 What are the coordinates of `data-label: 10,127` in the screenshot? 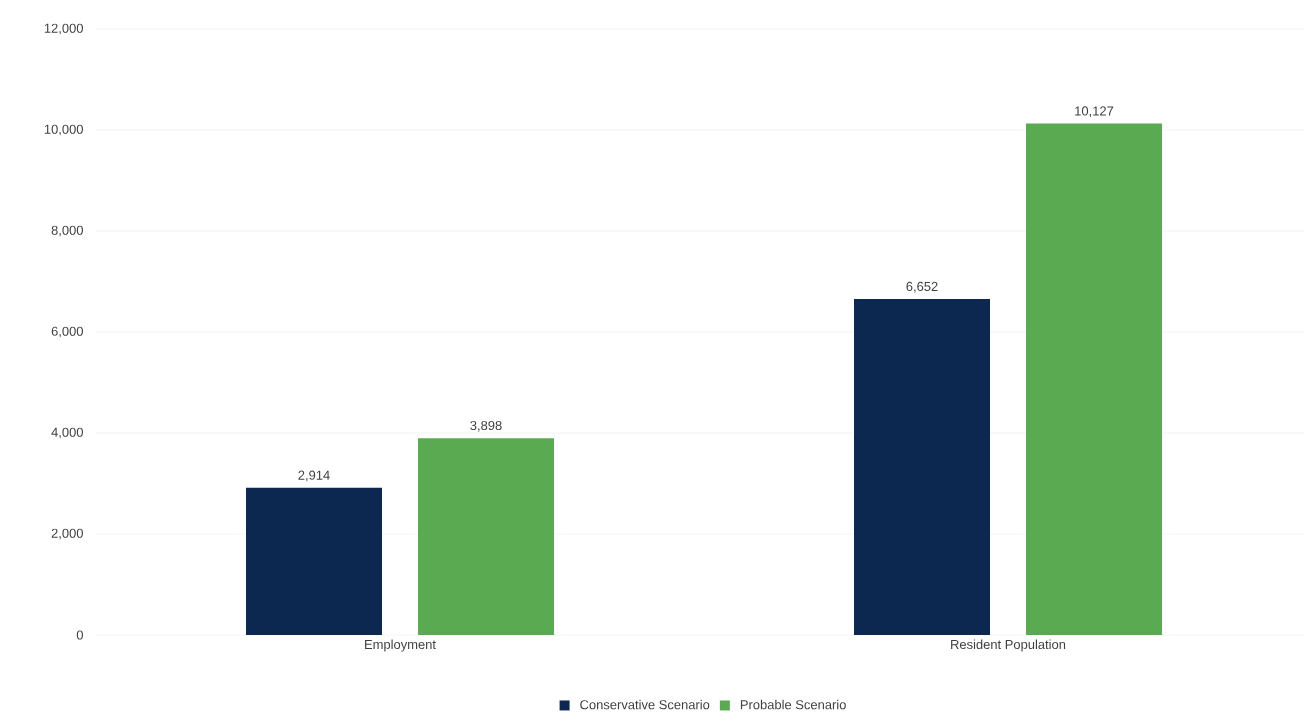 It's located at (1094, 112).